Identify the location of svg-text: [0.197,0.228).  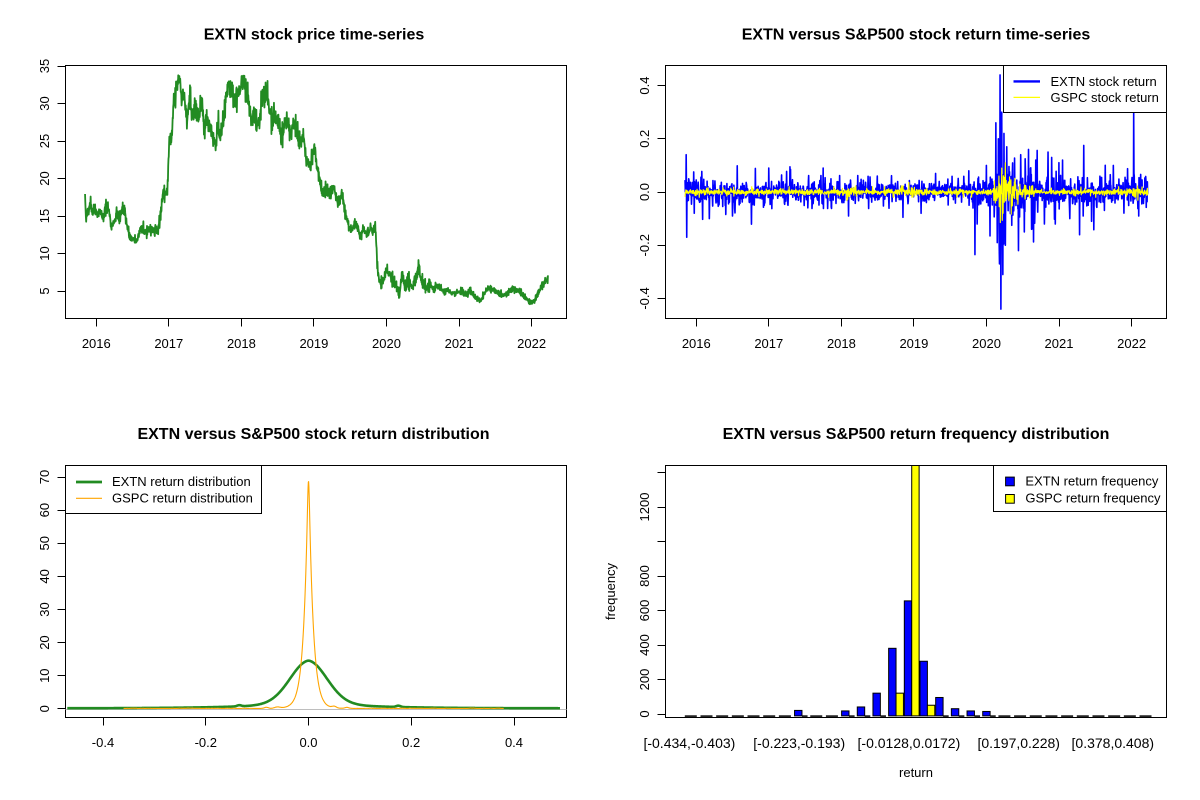
(1018, 743).